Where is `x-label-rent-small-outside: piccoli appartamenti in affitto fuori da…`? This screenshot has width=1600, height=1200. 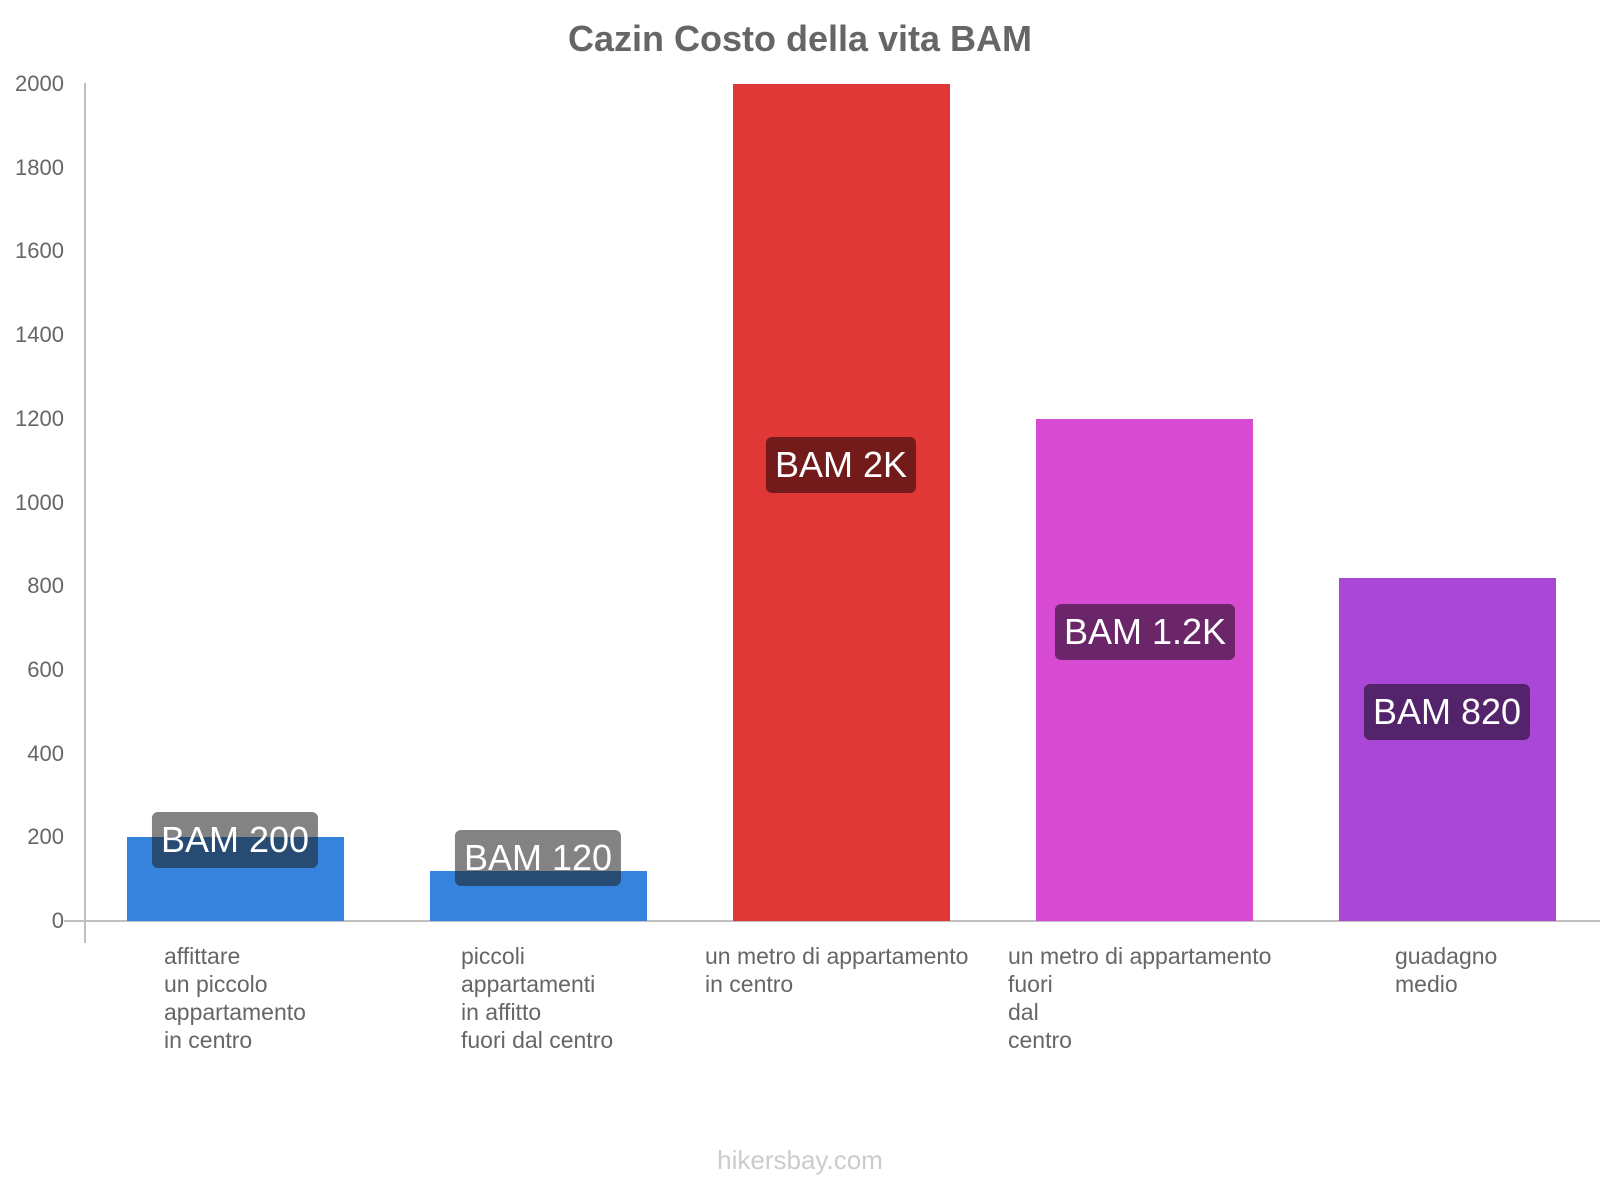
x-label-rent-small-outside: piccoli appartamenti in affitto fuori da… is located at coordinates (537, 998).